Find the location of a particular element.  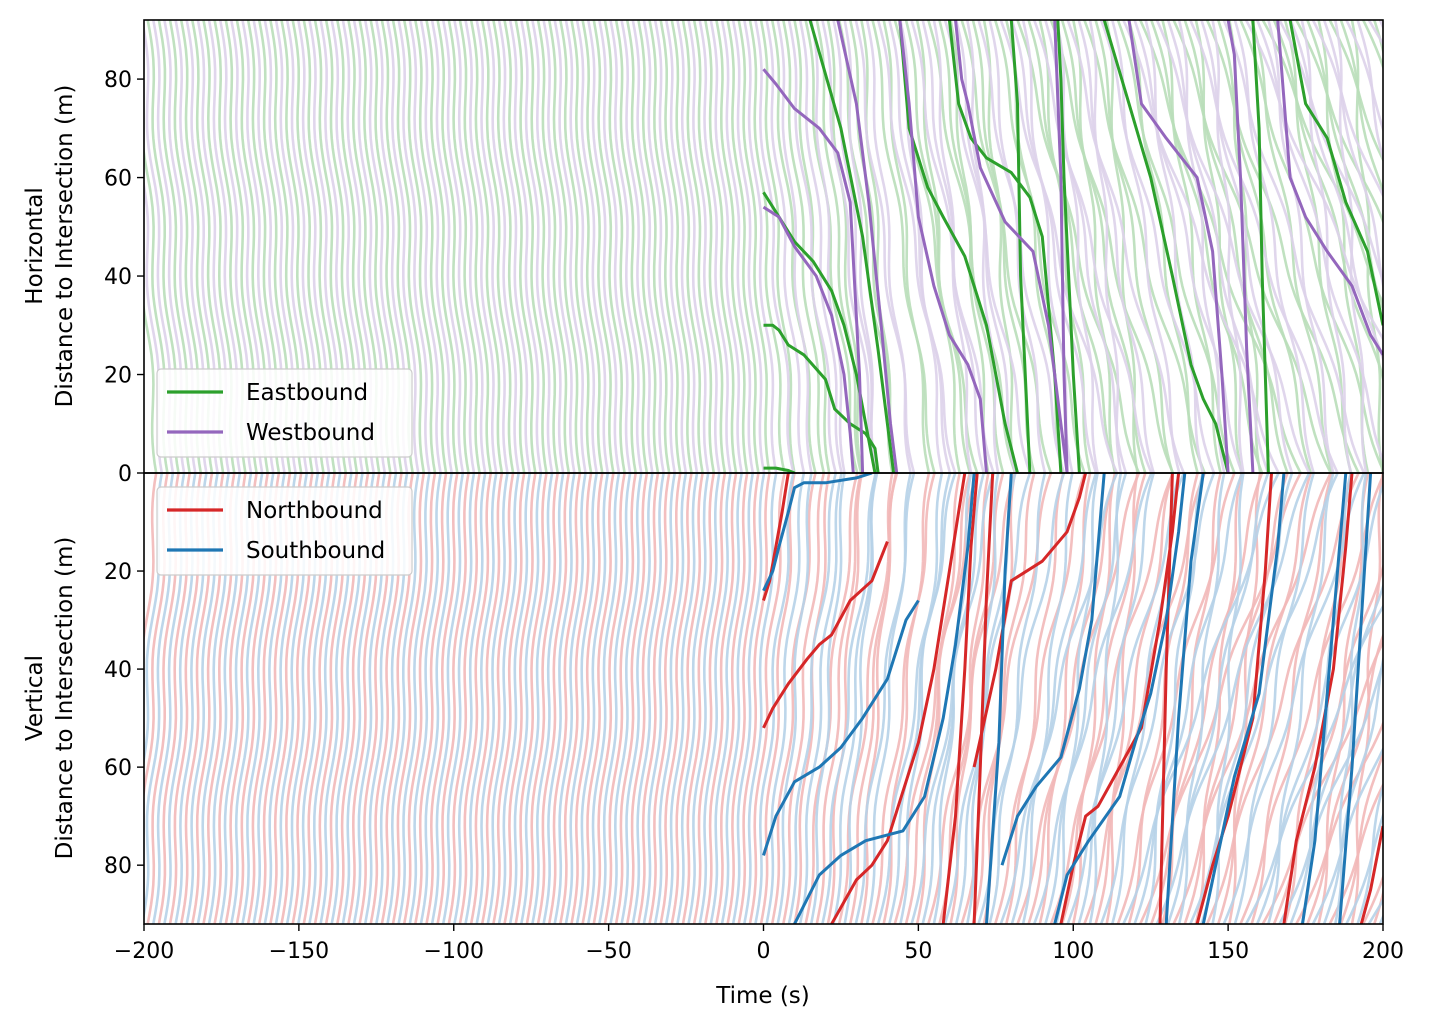

legend-label-northbound: Northbound is located at coordinates (314, 511).